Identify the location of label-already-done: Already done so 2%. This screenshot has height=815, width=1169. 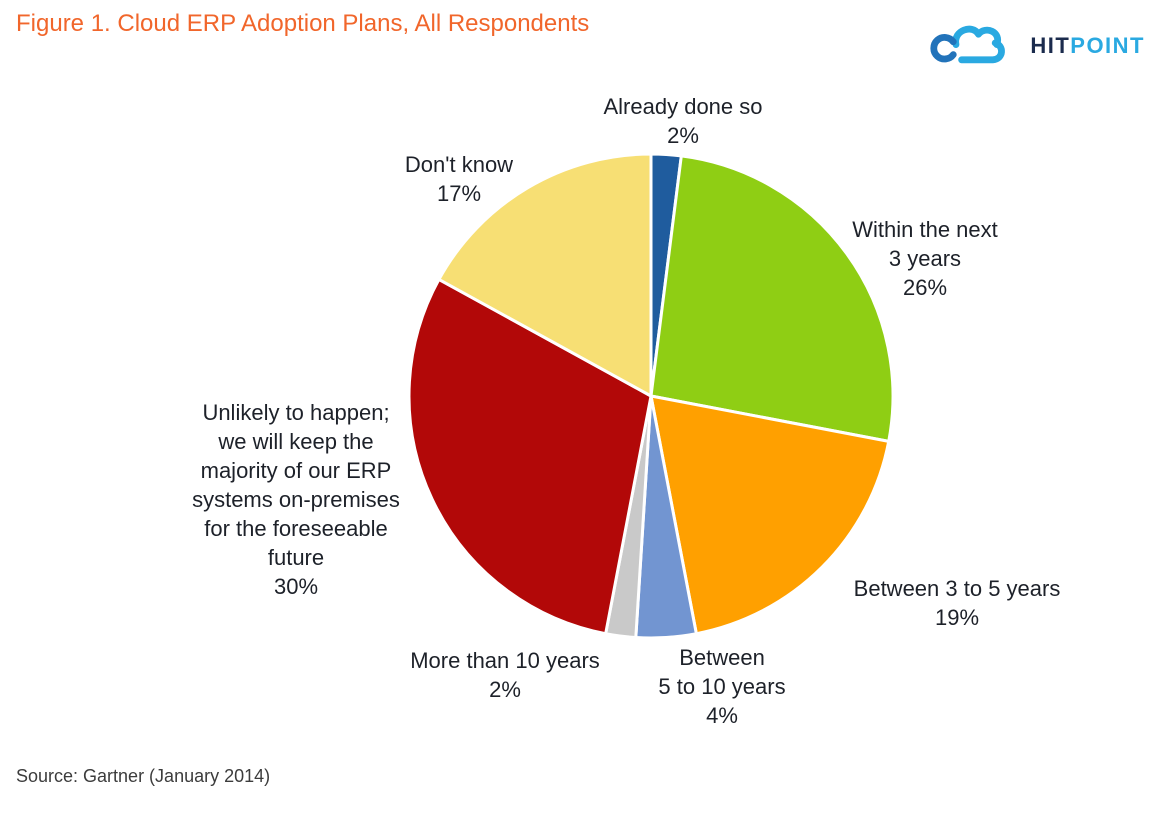
(683, 121).